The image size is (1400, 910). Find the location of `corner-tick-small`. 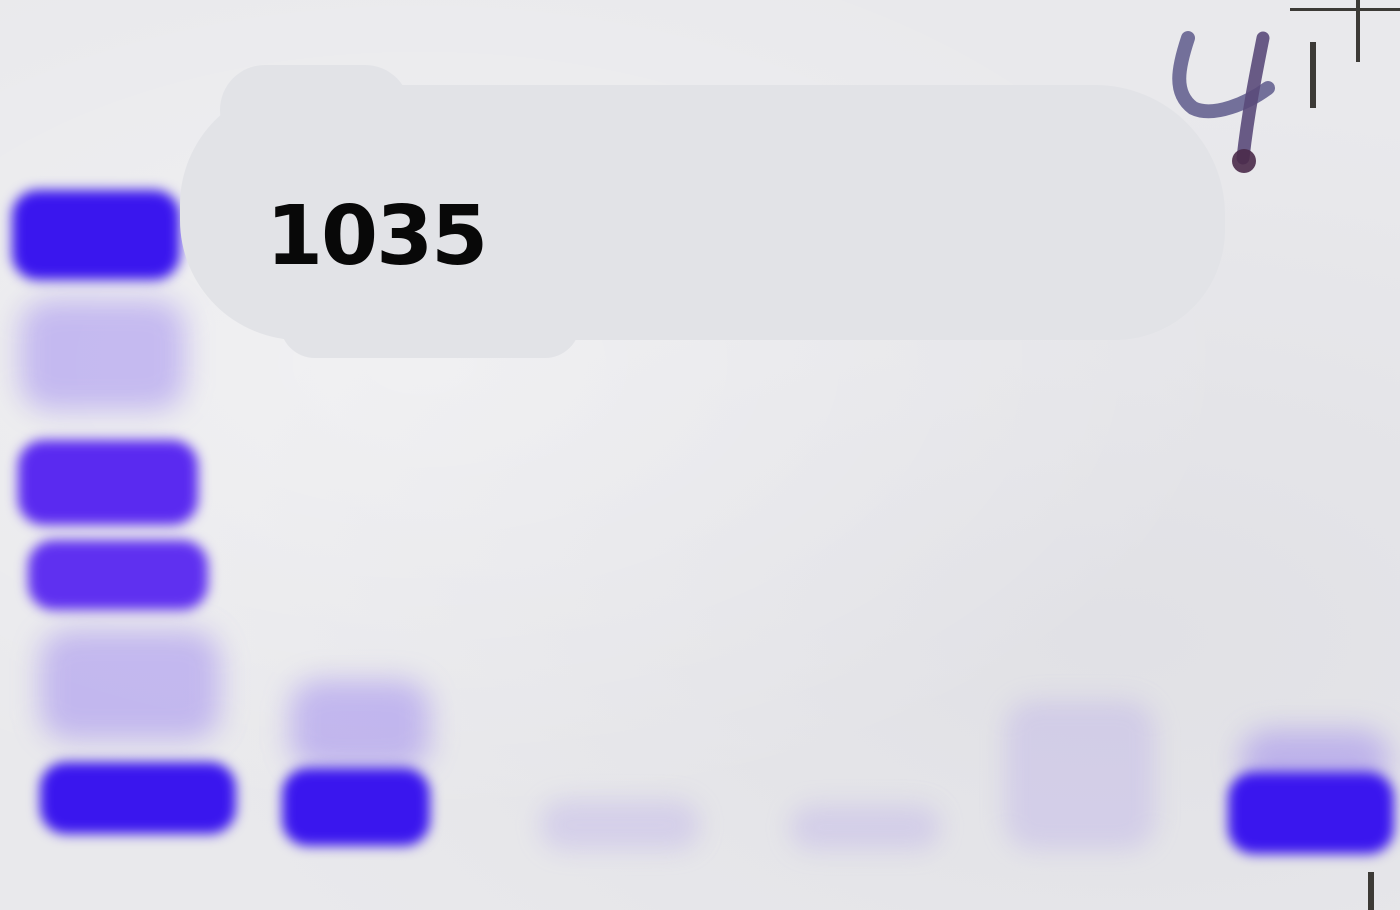

corner-tick-small is located at coordinates (1313, 75).